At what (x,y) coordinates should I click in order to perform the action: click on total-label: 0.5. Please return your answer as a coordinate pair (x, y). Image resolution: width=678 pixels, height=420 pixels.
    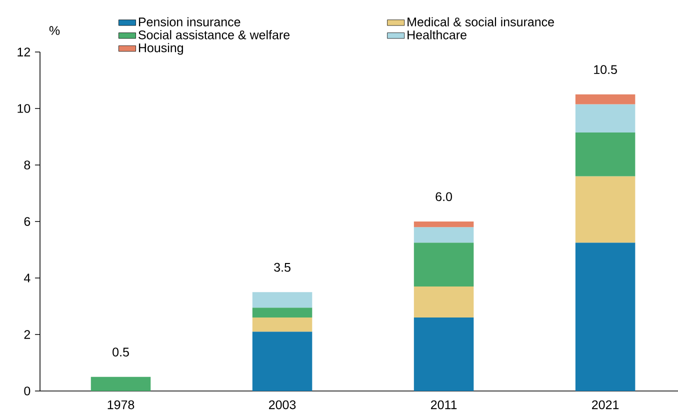
    Looking at the image, I should click on (120, 352).